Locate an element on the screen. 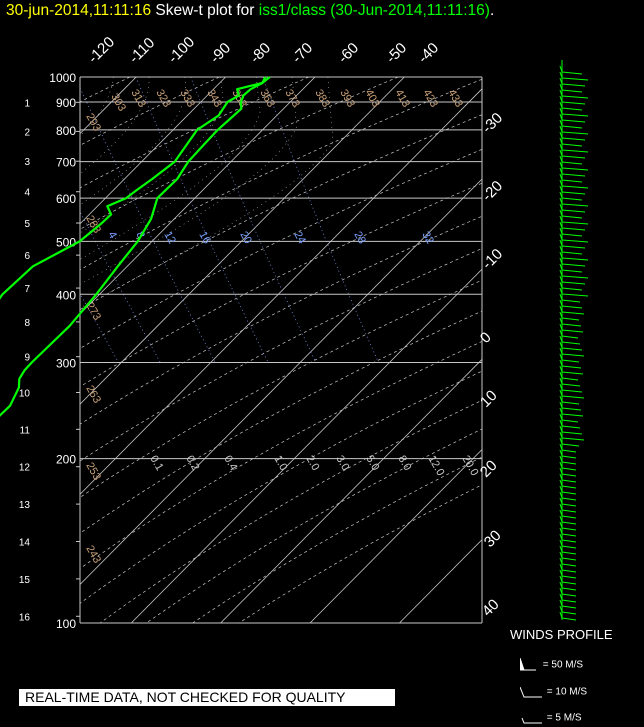 The image size is (644, 727). mixing-ratio-label: 28 is located at coordinates (359, 238).